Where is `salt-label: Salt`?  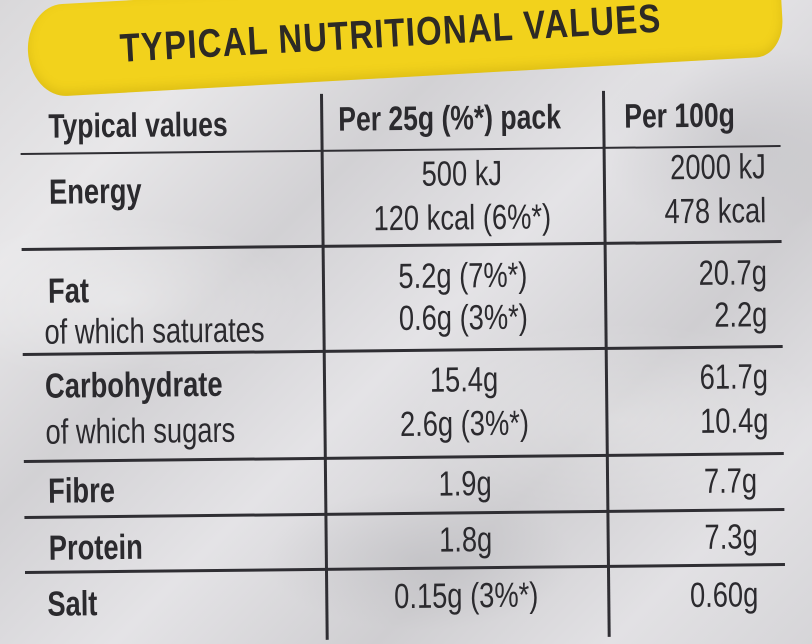
salt-label: Salt is located at coordinates (72, 604).